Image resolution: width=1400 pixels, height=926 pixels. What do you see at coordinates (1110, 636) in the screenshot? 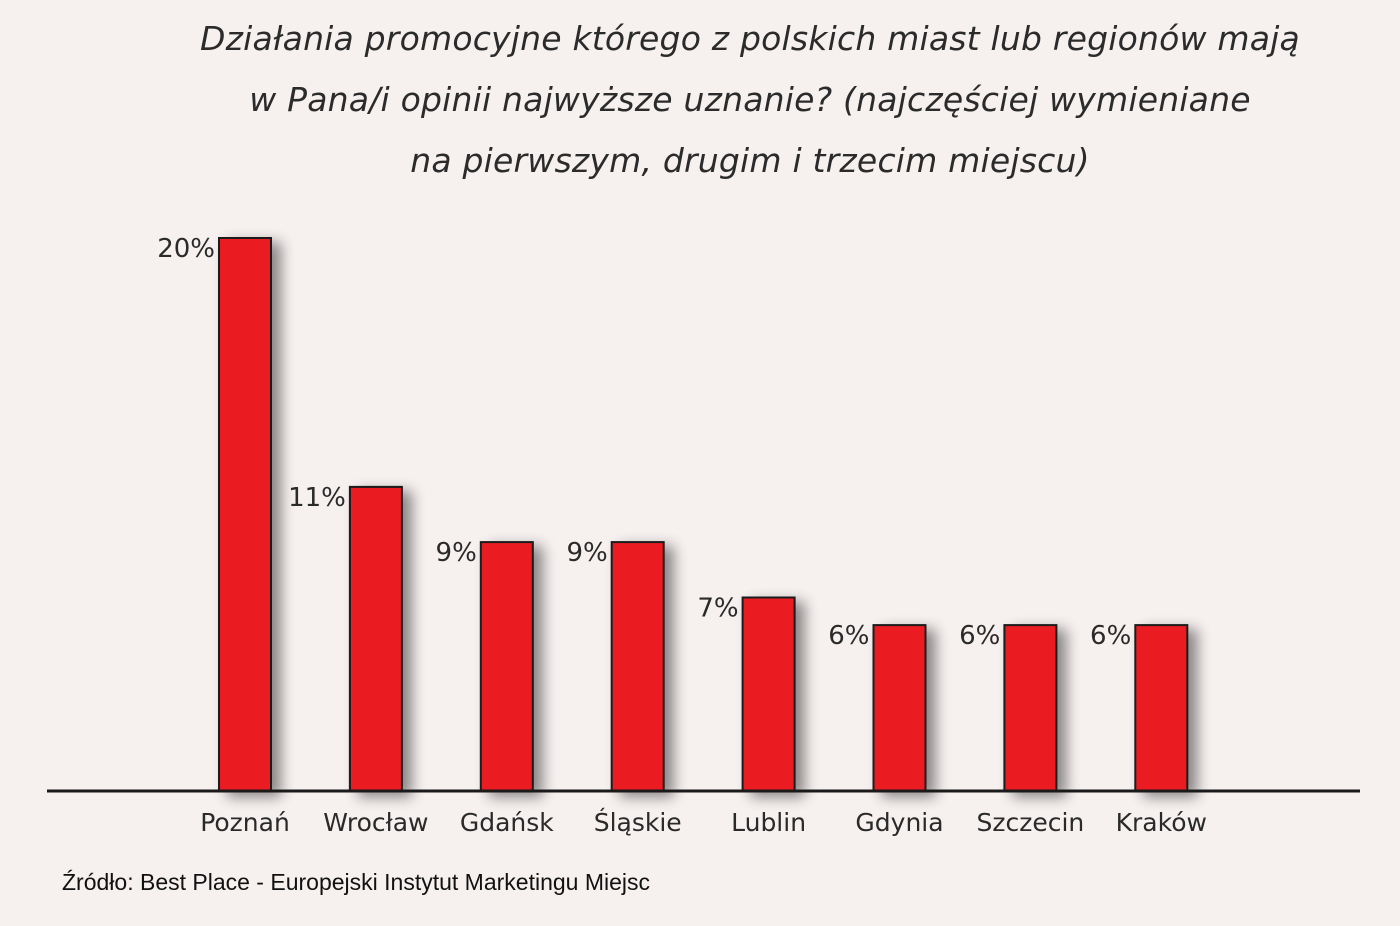
I see `value-label-7: 6%` at bounding box center [1110, 636].